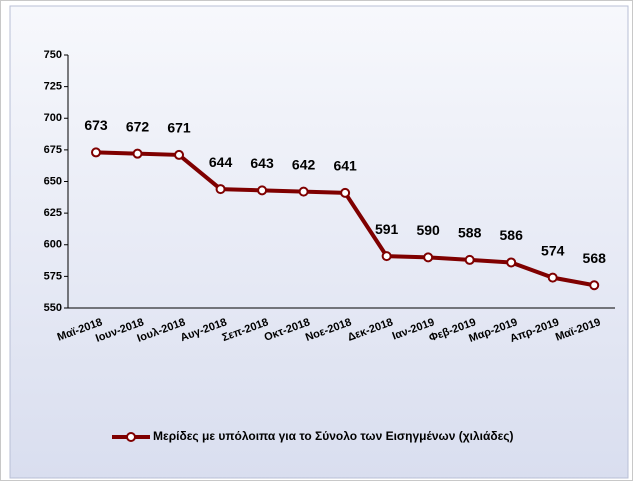  I want to click on y-tick-label: 575, so click(53, 276).